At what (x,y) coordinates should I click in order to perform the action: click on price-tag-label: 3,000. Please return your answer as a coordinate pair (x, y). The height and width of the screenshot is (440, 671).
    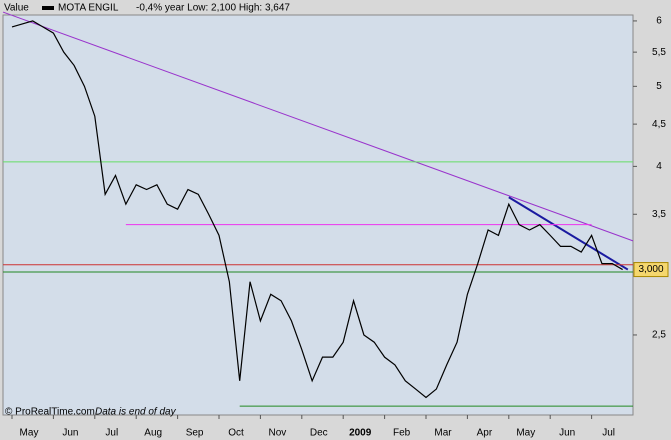
    Looking at the image, I should click on (650, 269).